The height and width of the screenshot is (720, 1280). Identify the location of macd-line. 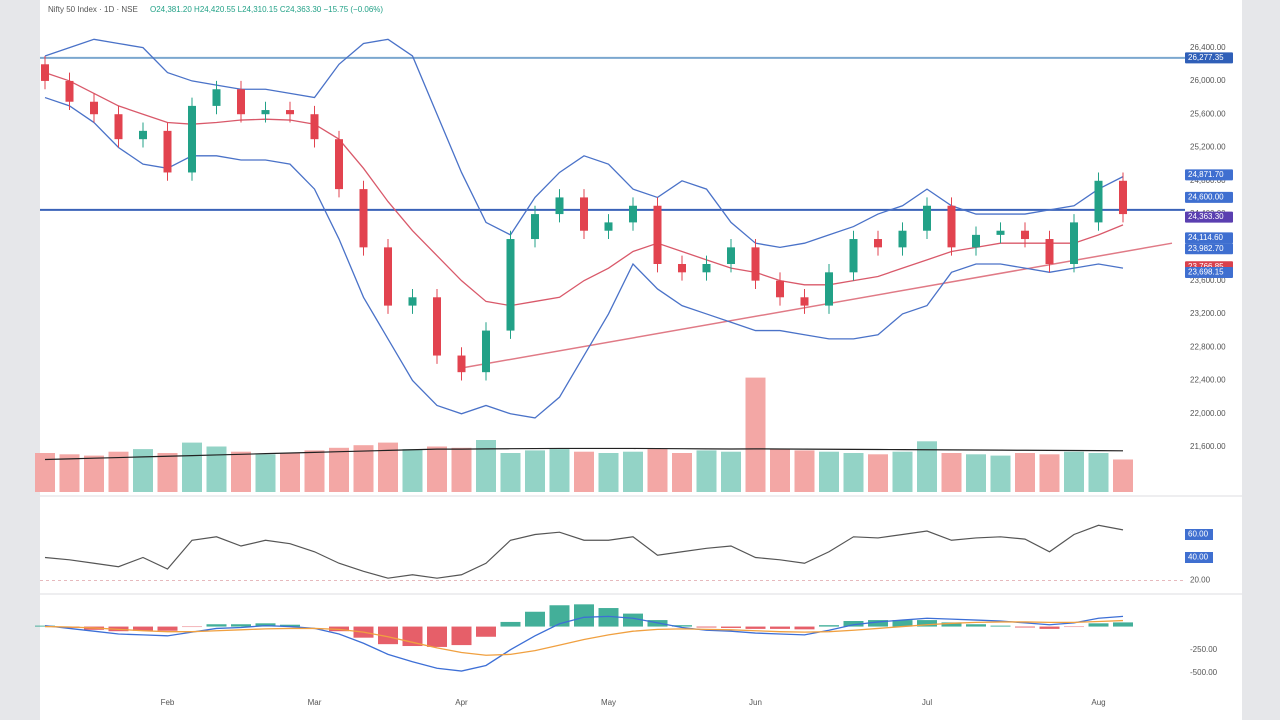
(584, 643).